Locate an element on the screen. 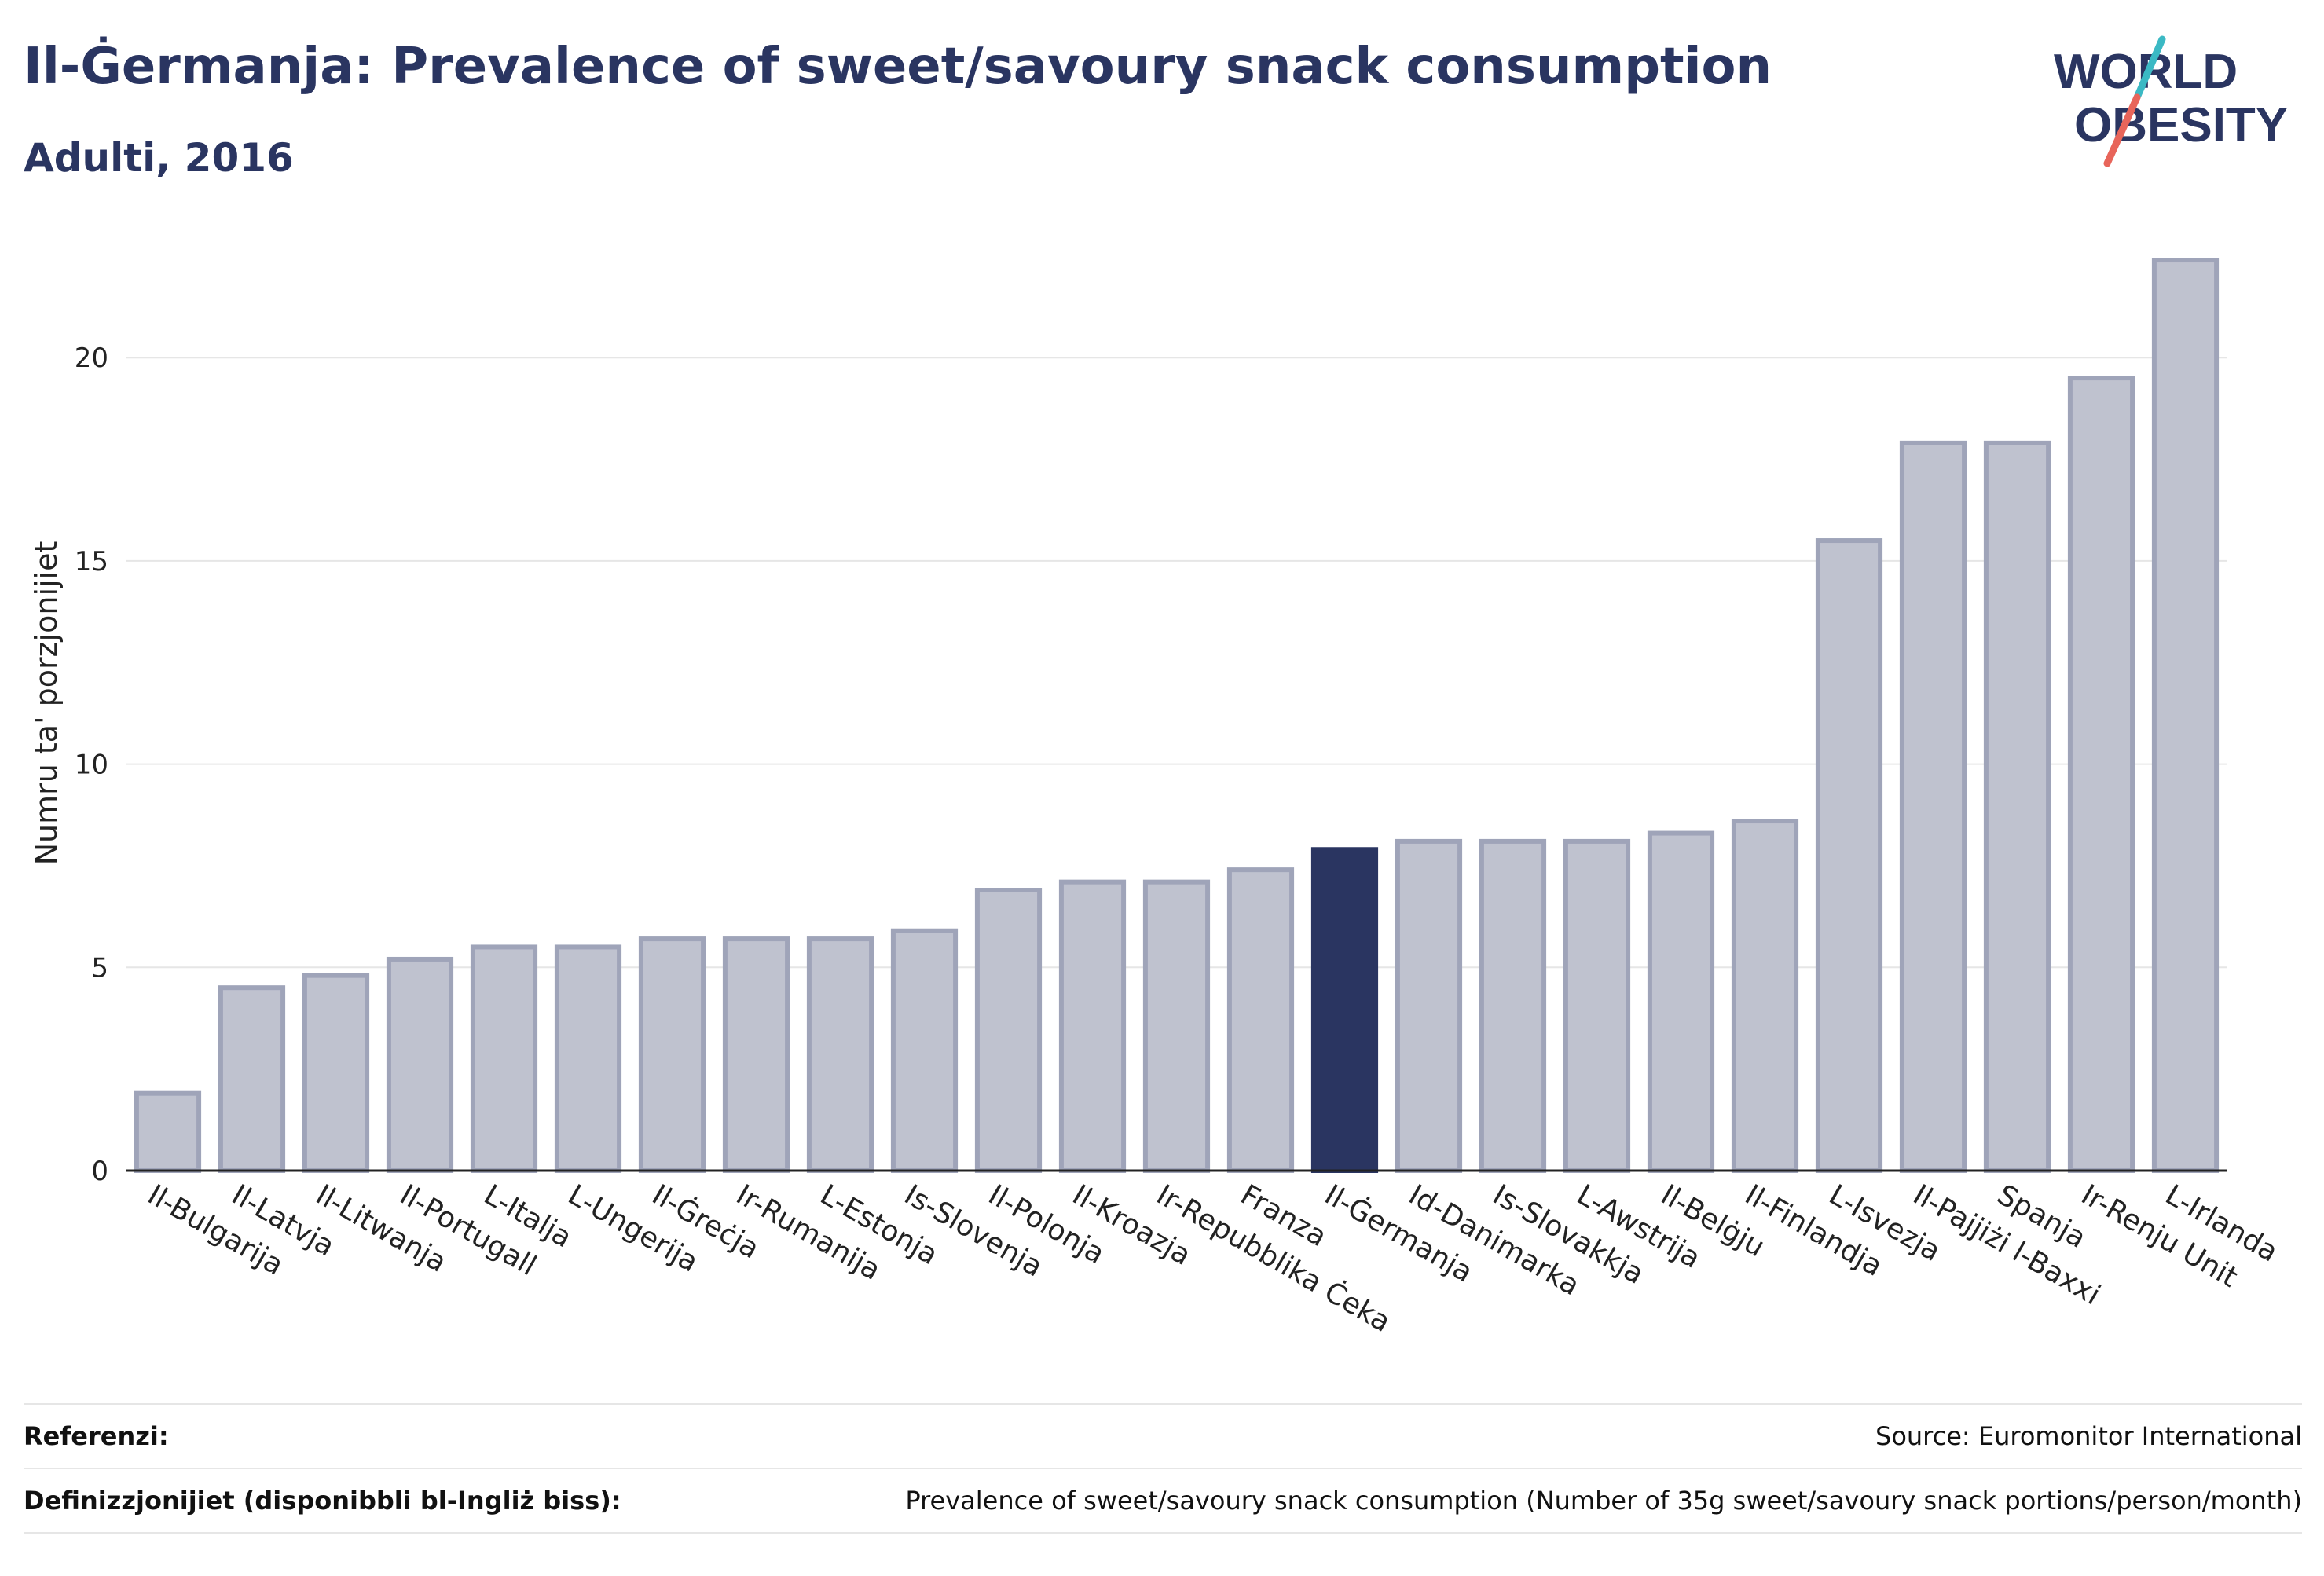 The width and height of the screenshot is (2324, 1576). references-value: Source: Euromonitor International is located at coordinates (2088, 1436).